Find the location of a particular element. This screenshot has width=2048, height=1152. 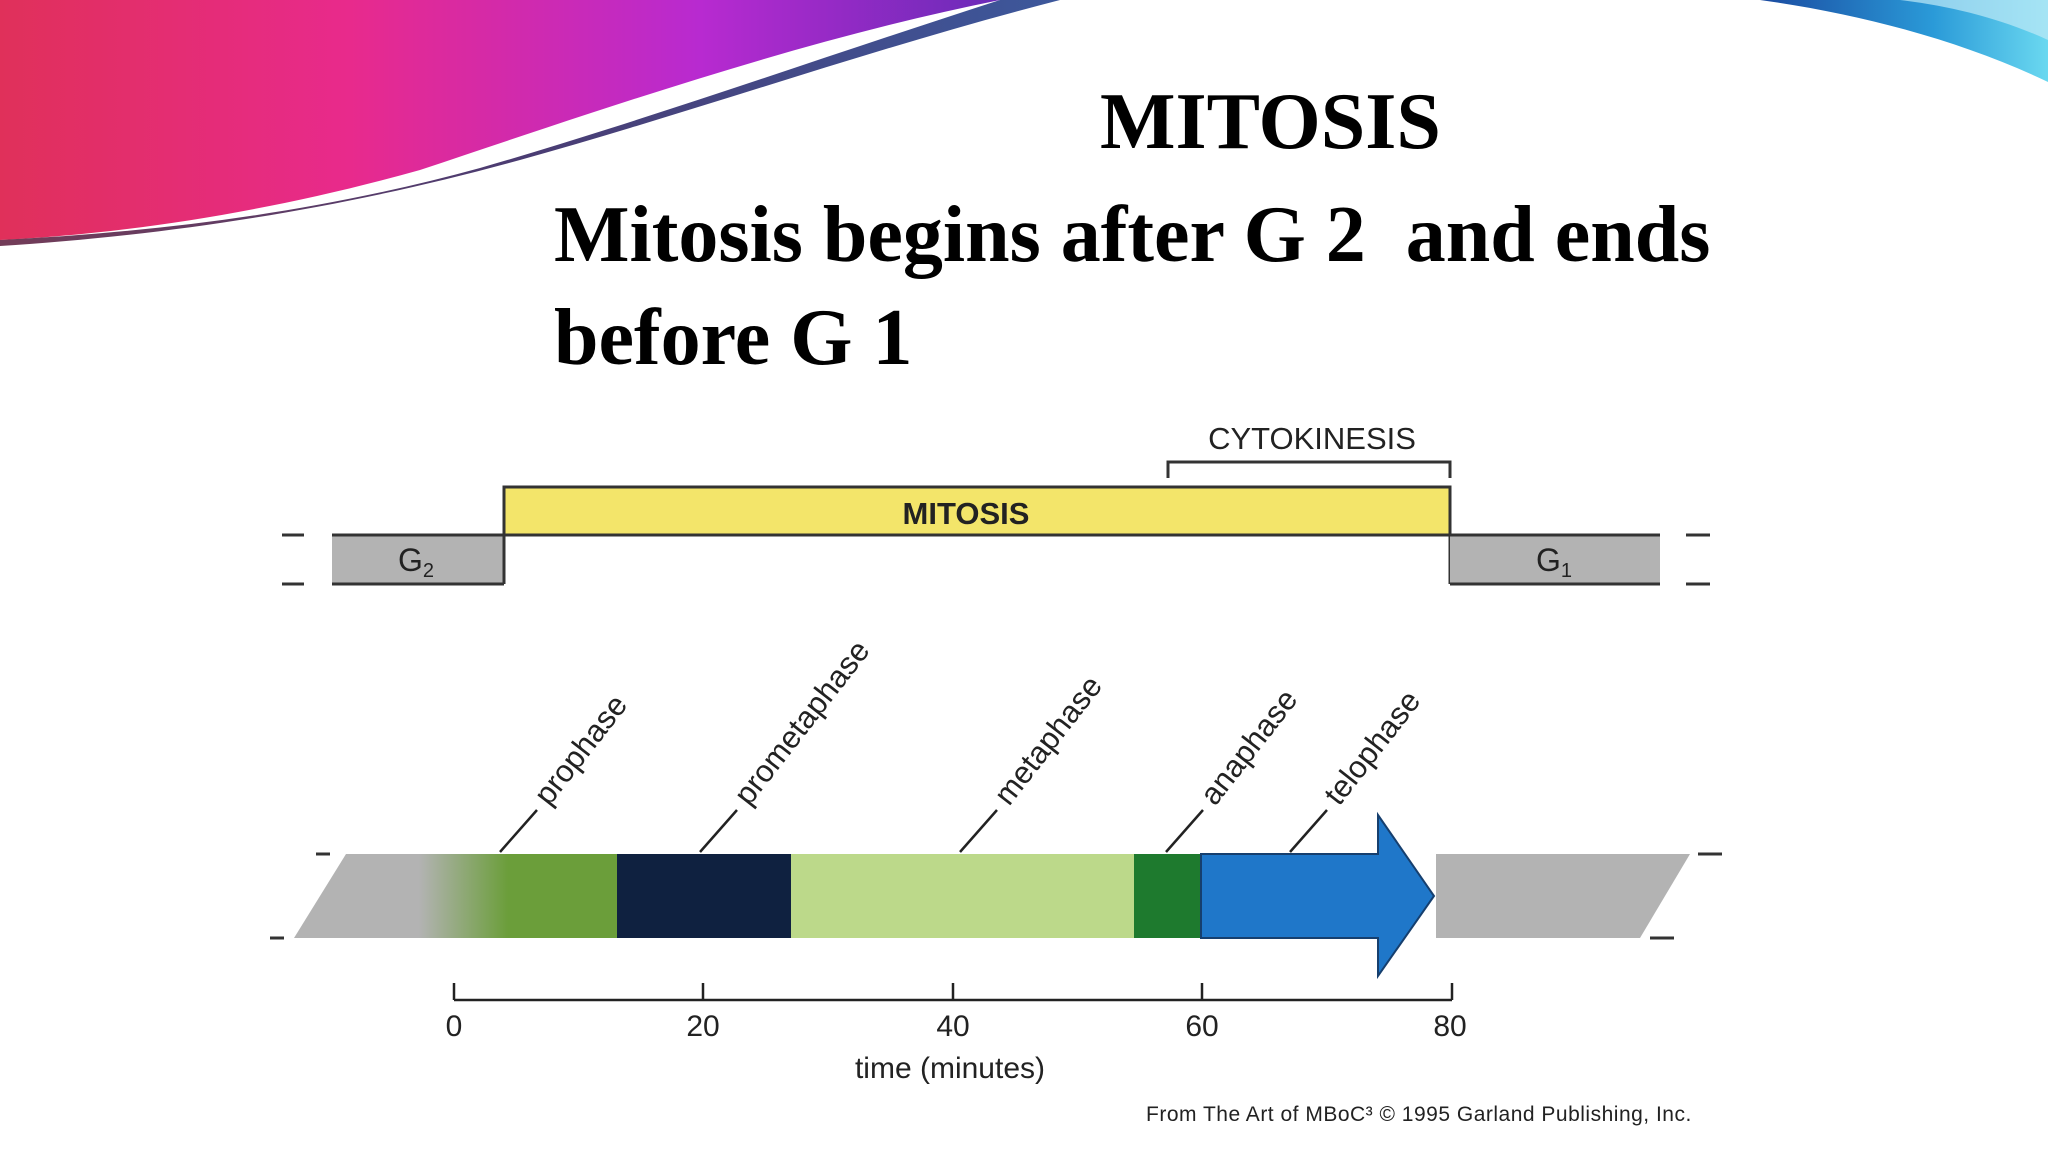

g2-box is located at coordinates (418, 559).